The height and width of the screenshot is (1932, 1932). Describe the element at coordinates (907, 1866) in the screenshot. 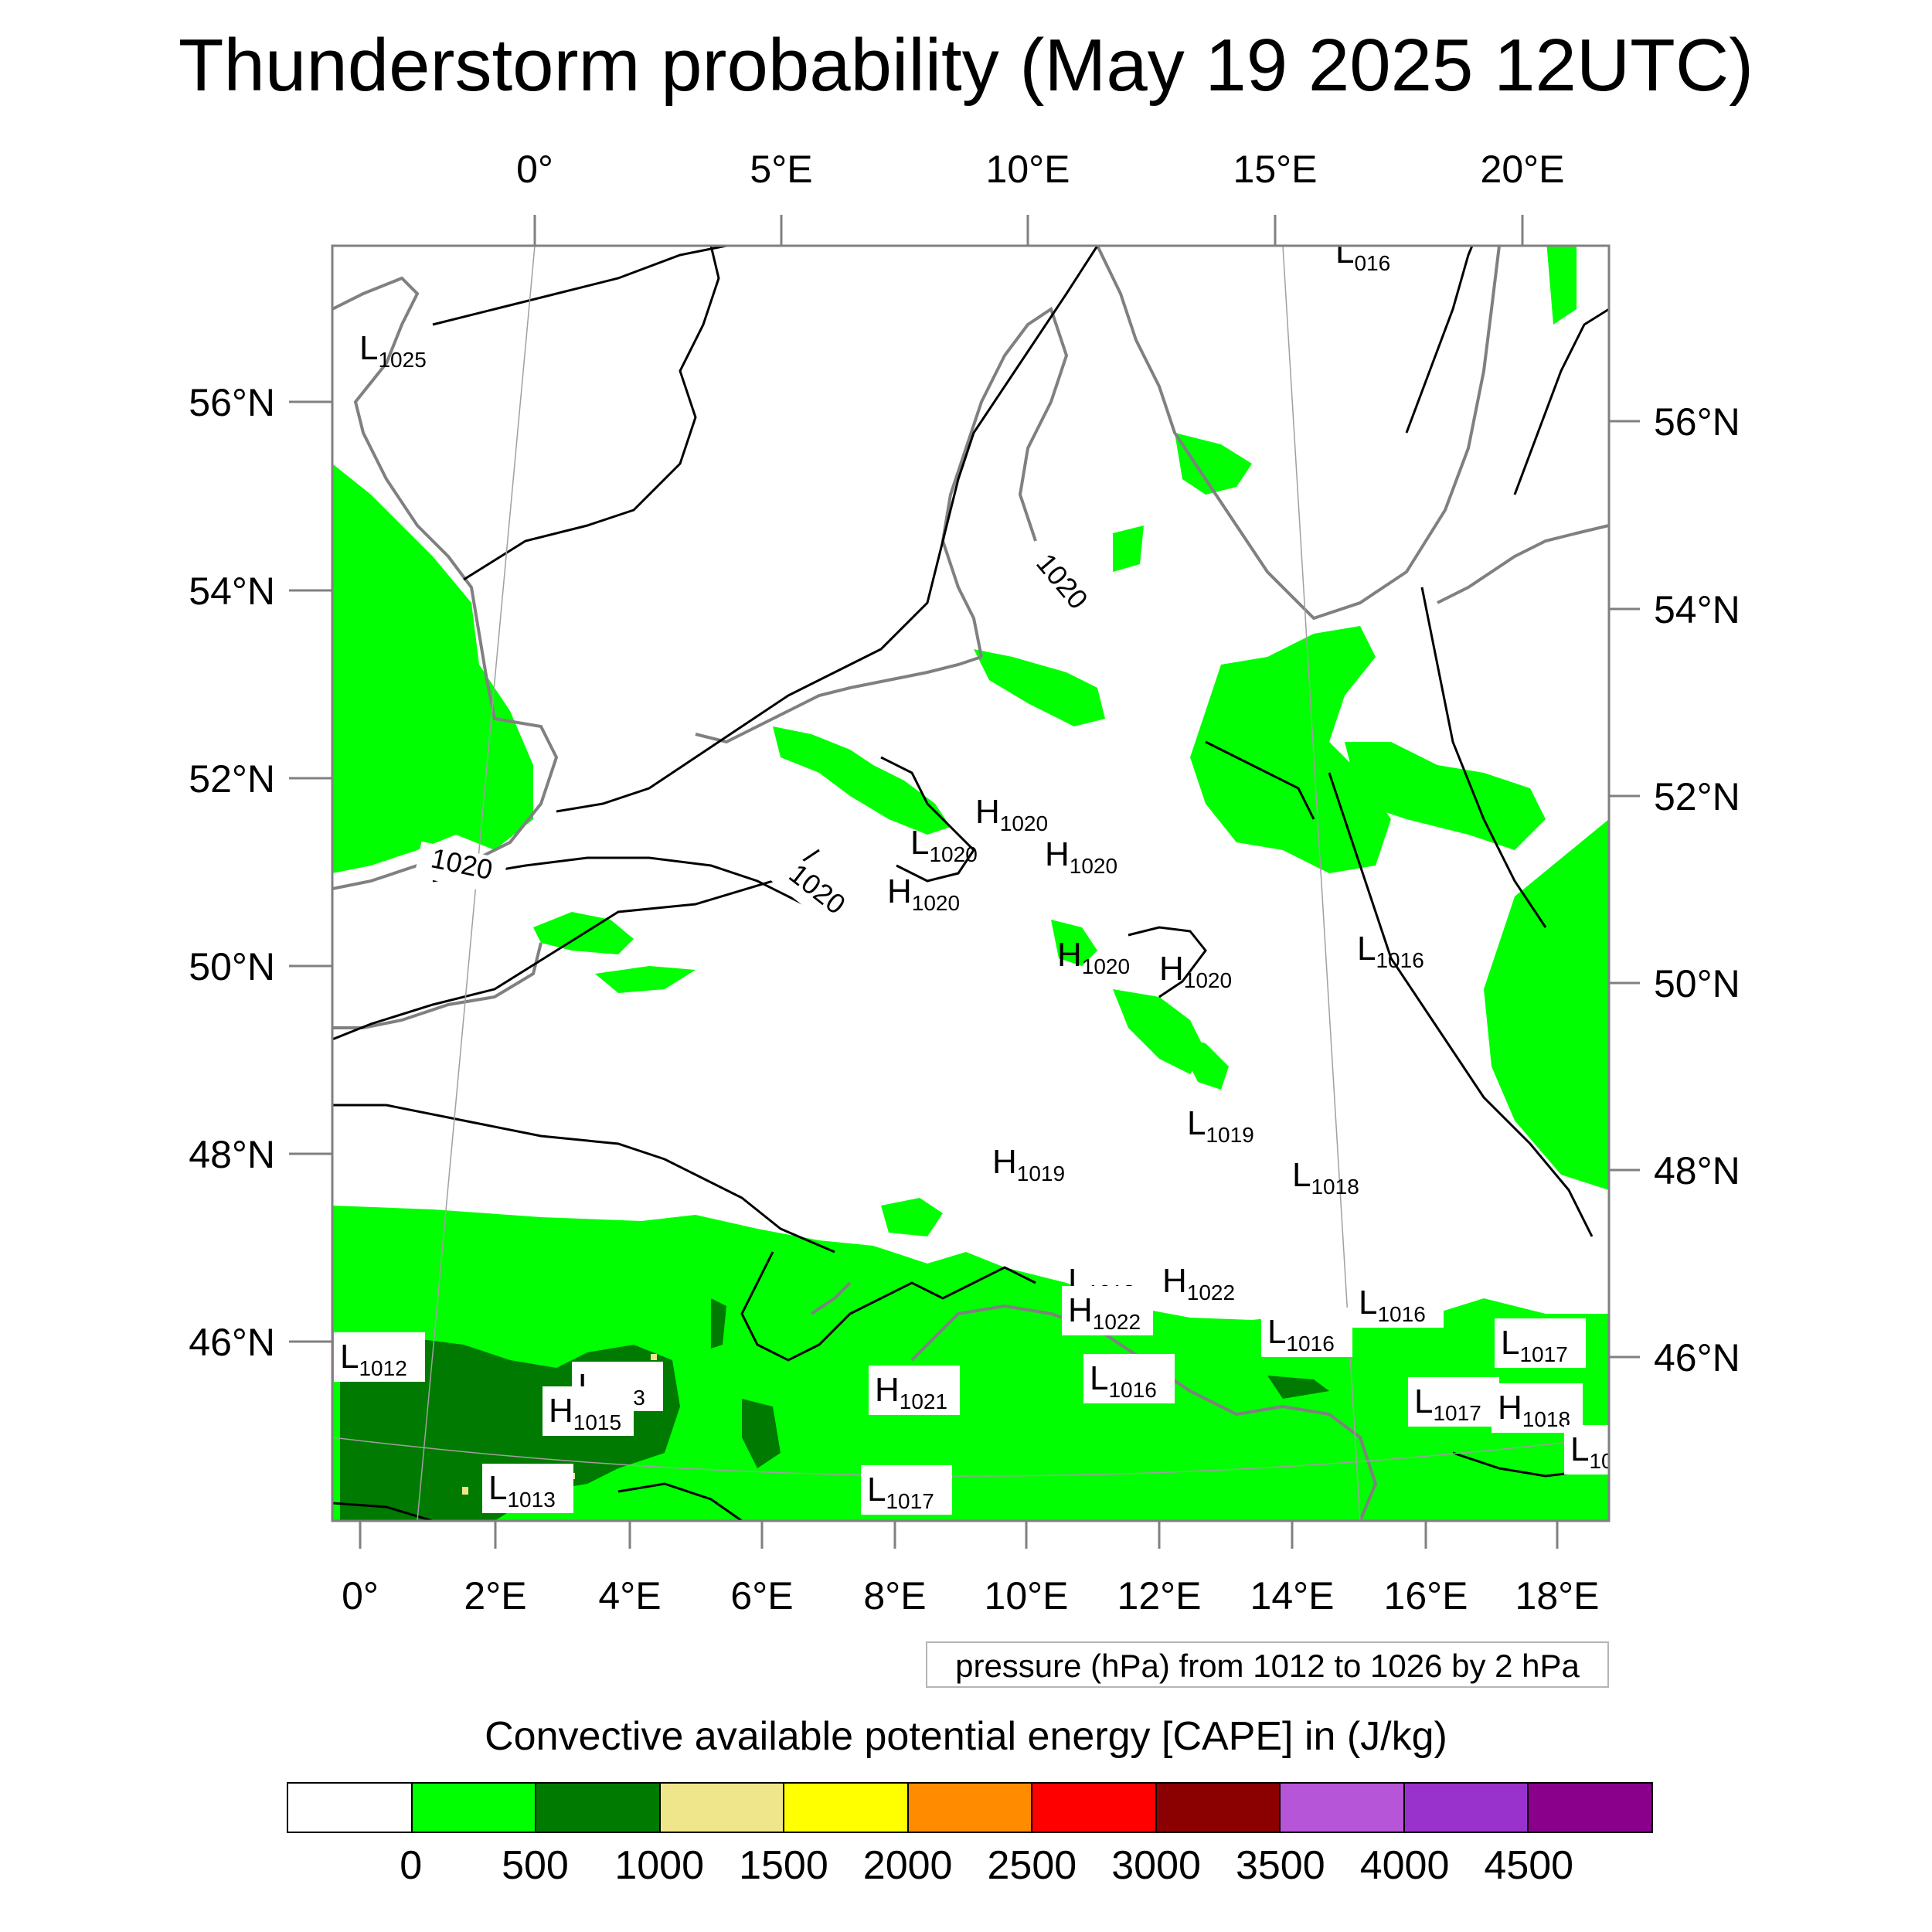

I see `colorbar-tick-label: 2000` at that location.